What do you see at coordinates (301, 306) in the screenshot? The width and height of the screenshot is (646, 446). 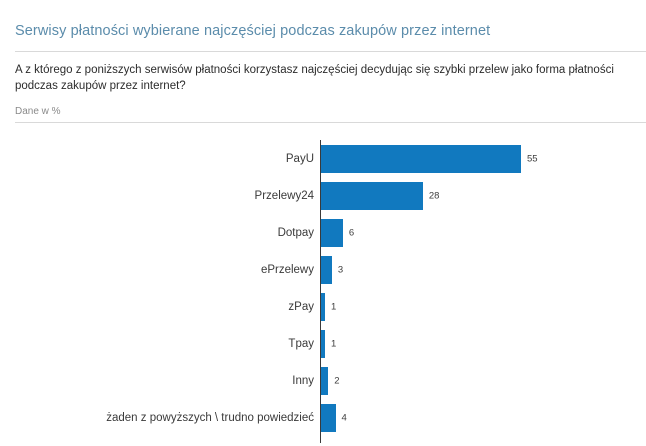 I see `category-label: zPay` at bounding box center [301, 306].